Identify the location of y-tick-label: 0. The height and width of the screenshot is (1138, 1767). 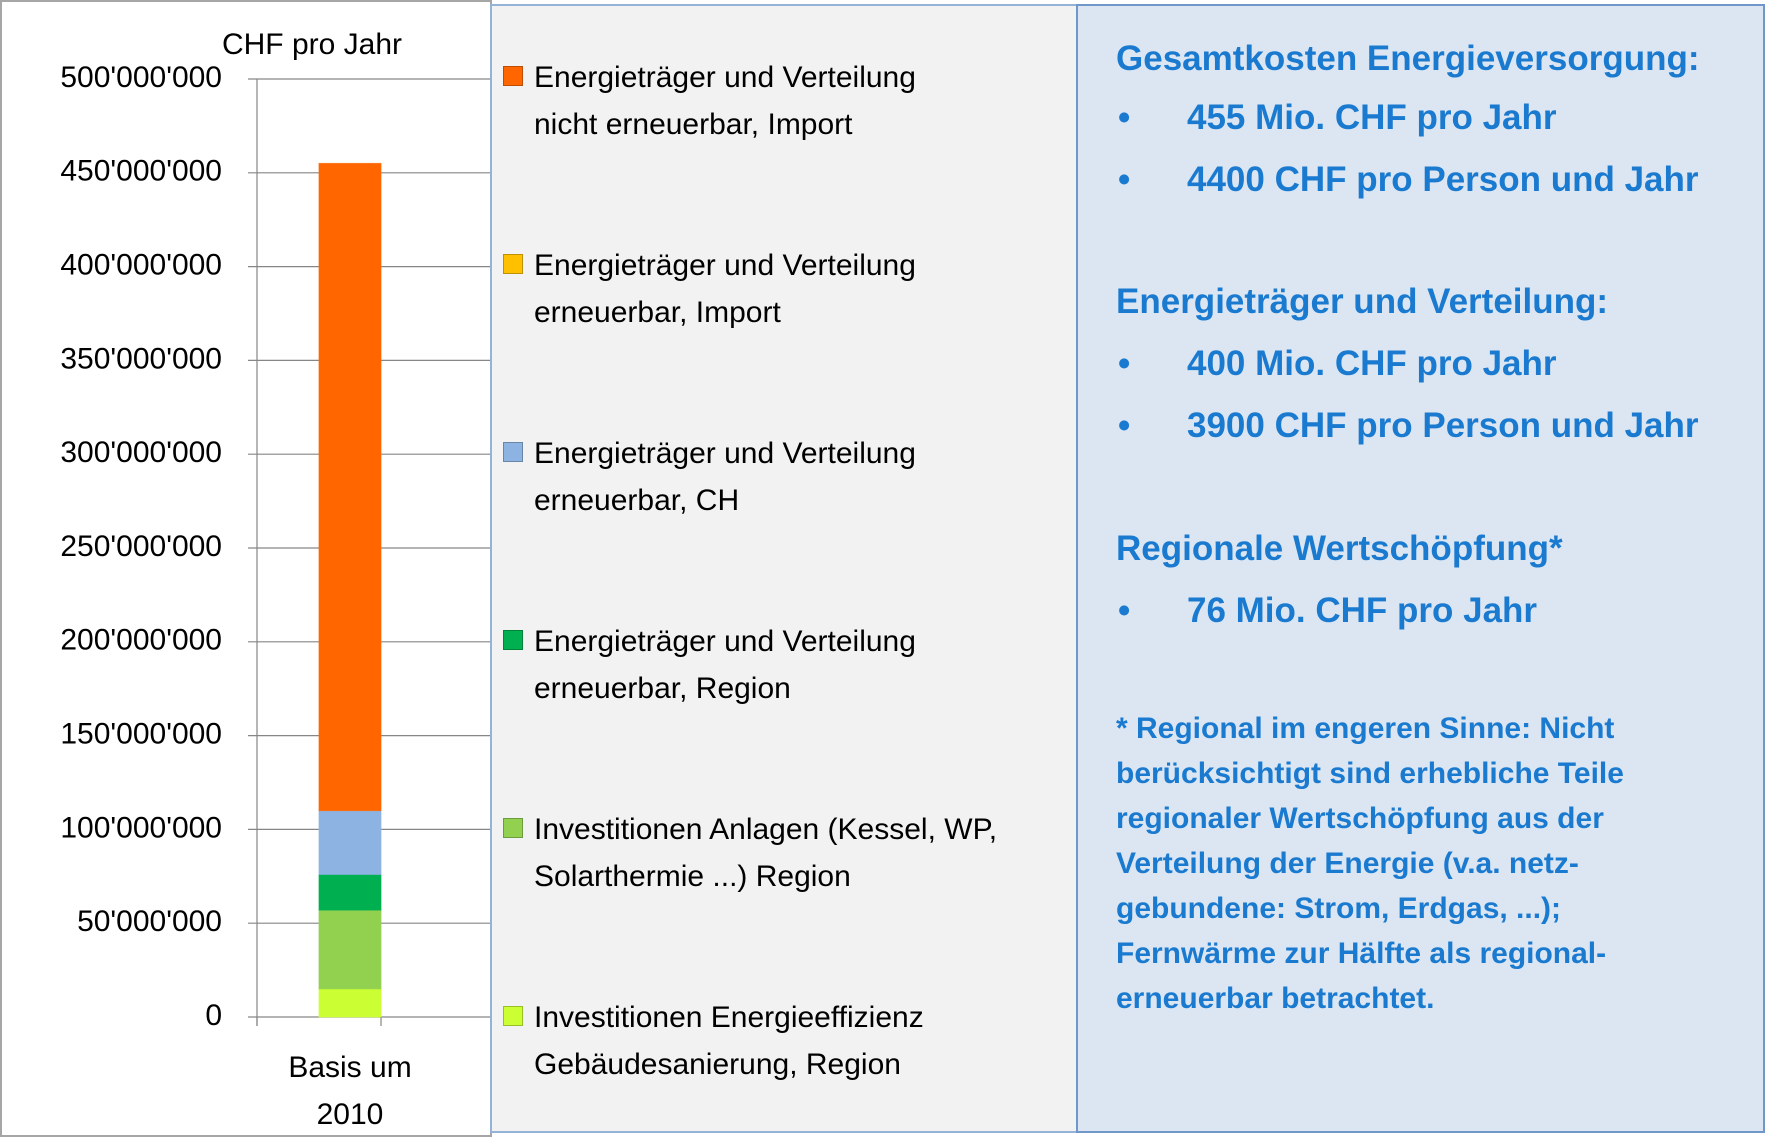
(213, 1015).